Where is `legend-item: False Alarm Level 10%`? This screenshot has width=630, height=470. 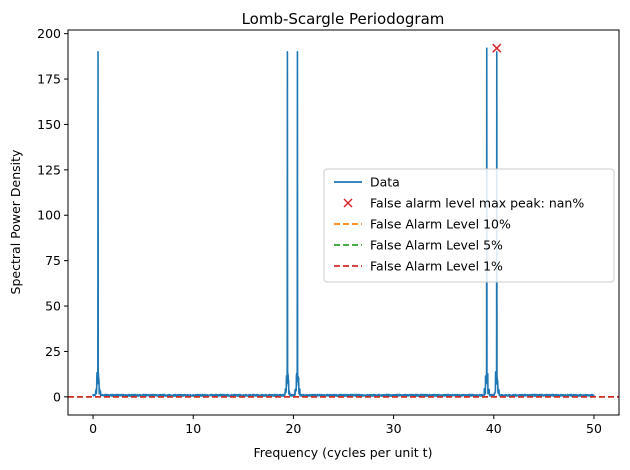
legend-item: False Alarm Level 10% is located at coordinates (422, 224).